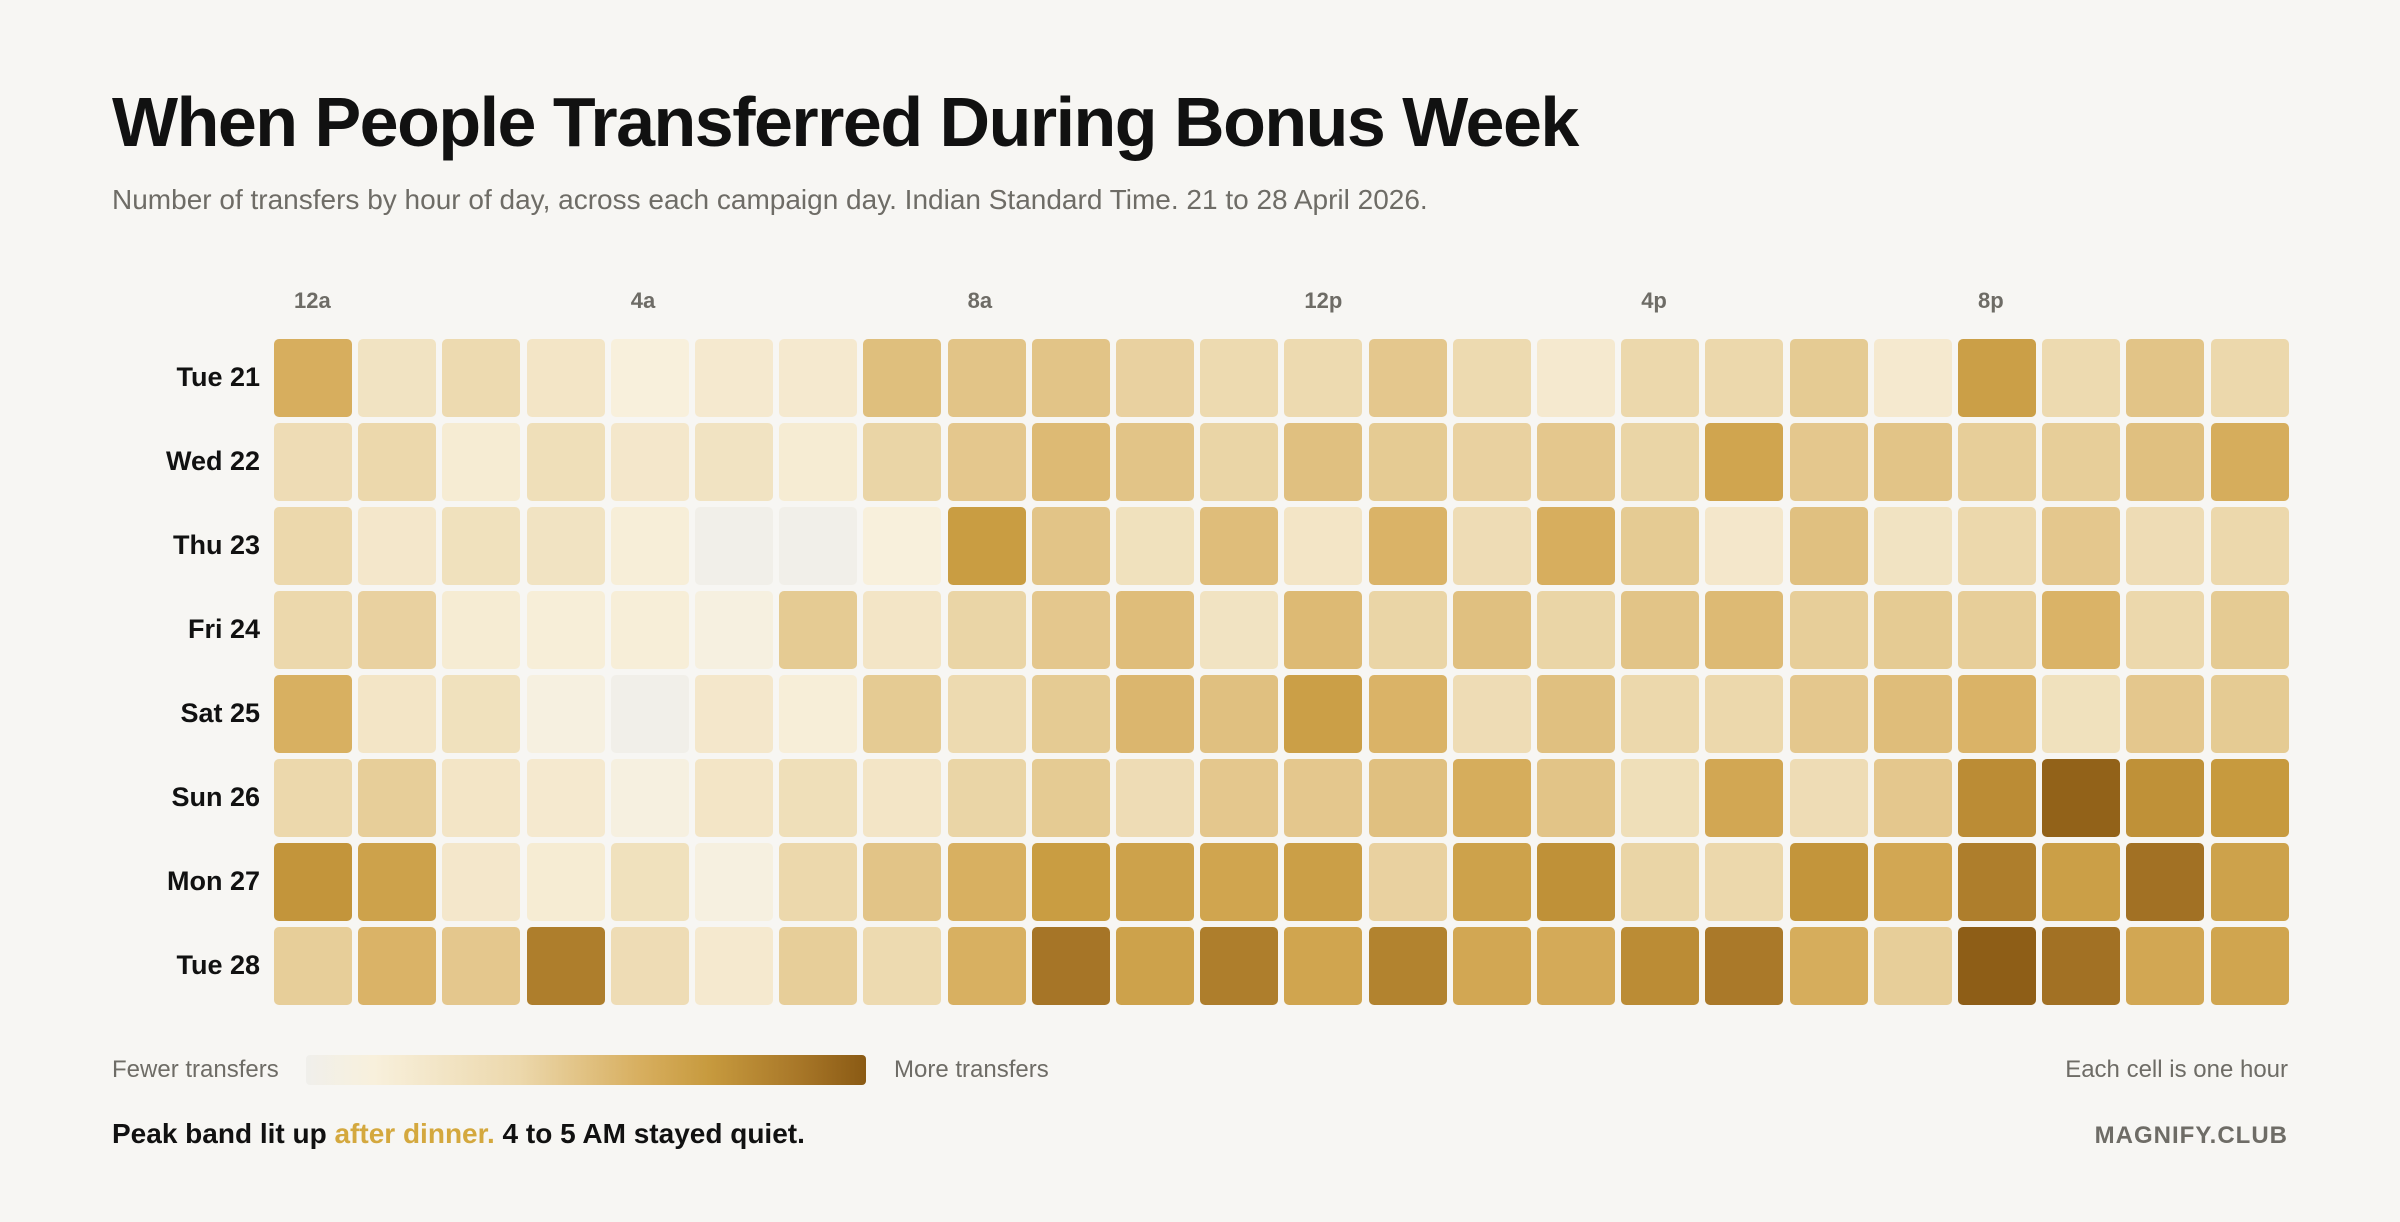  Describe the element at coordinates (586, 1070) in the screenshot. I see `legend-color-scale` at that location.